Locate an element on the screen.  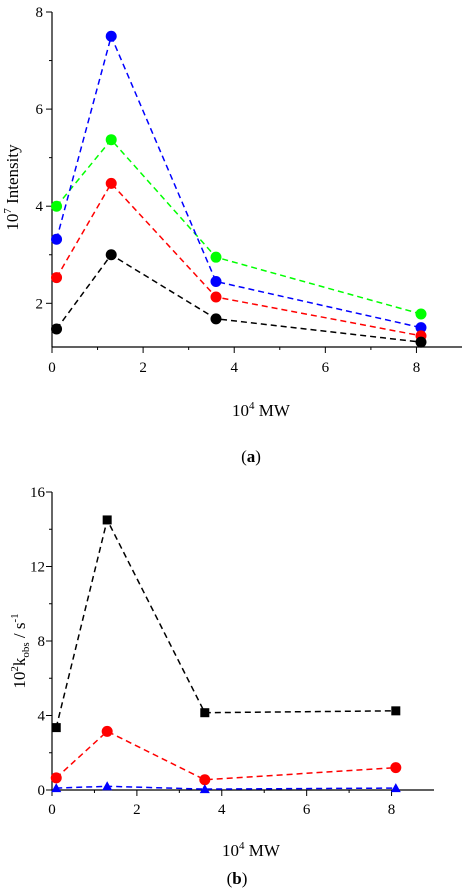
y-tick-label: 12 is located at coordinates (37, 568).